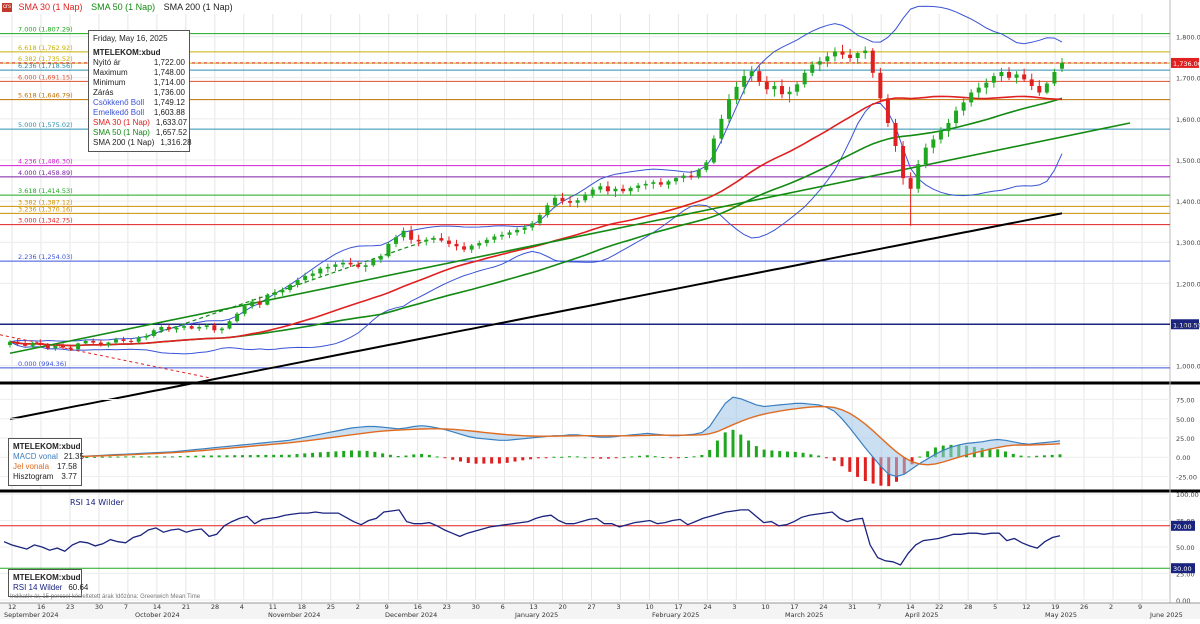 This screenshot has width=1200, height=624. What do you see at coordinates (1183, 568) in the screenshot?
I see `rsi-band-box` at bounding box center [1183, 568].